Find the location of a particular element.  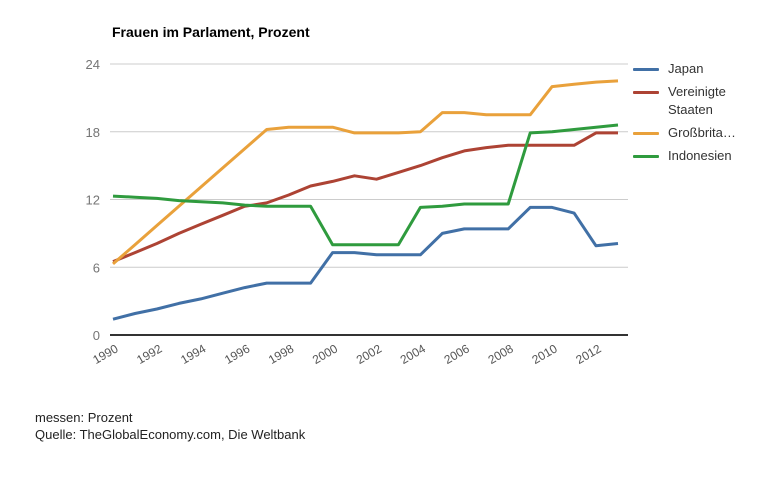

y-tick-label: 18 is located at coordinates (93, 132).